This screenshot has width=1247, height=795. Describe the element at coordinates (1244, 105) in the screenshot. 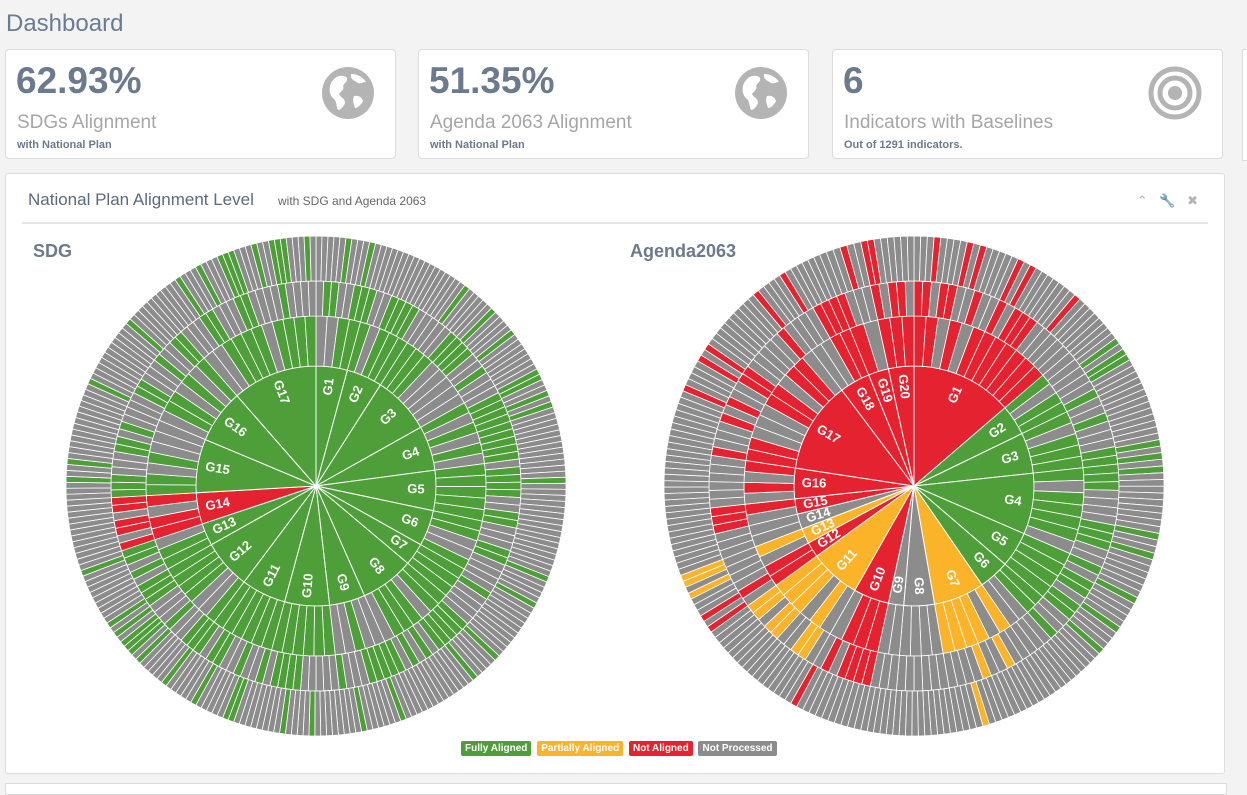

I see `stat-card-partial` at that location.